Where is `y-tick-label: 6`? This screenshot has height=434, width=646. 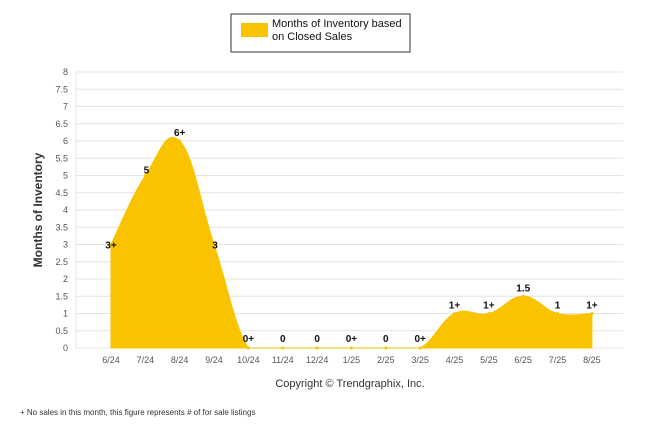 y-tick-label: 6 is located at coordinates (65, 141).